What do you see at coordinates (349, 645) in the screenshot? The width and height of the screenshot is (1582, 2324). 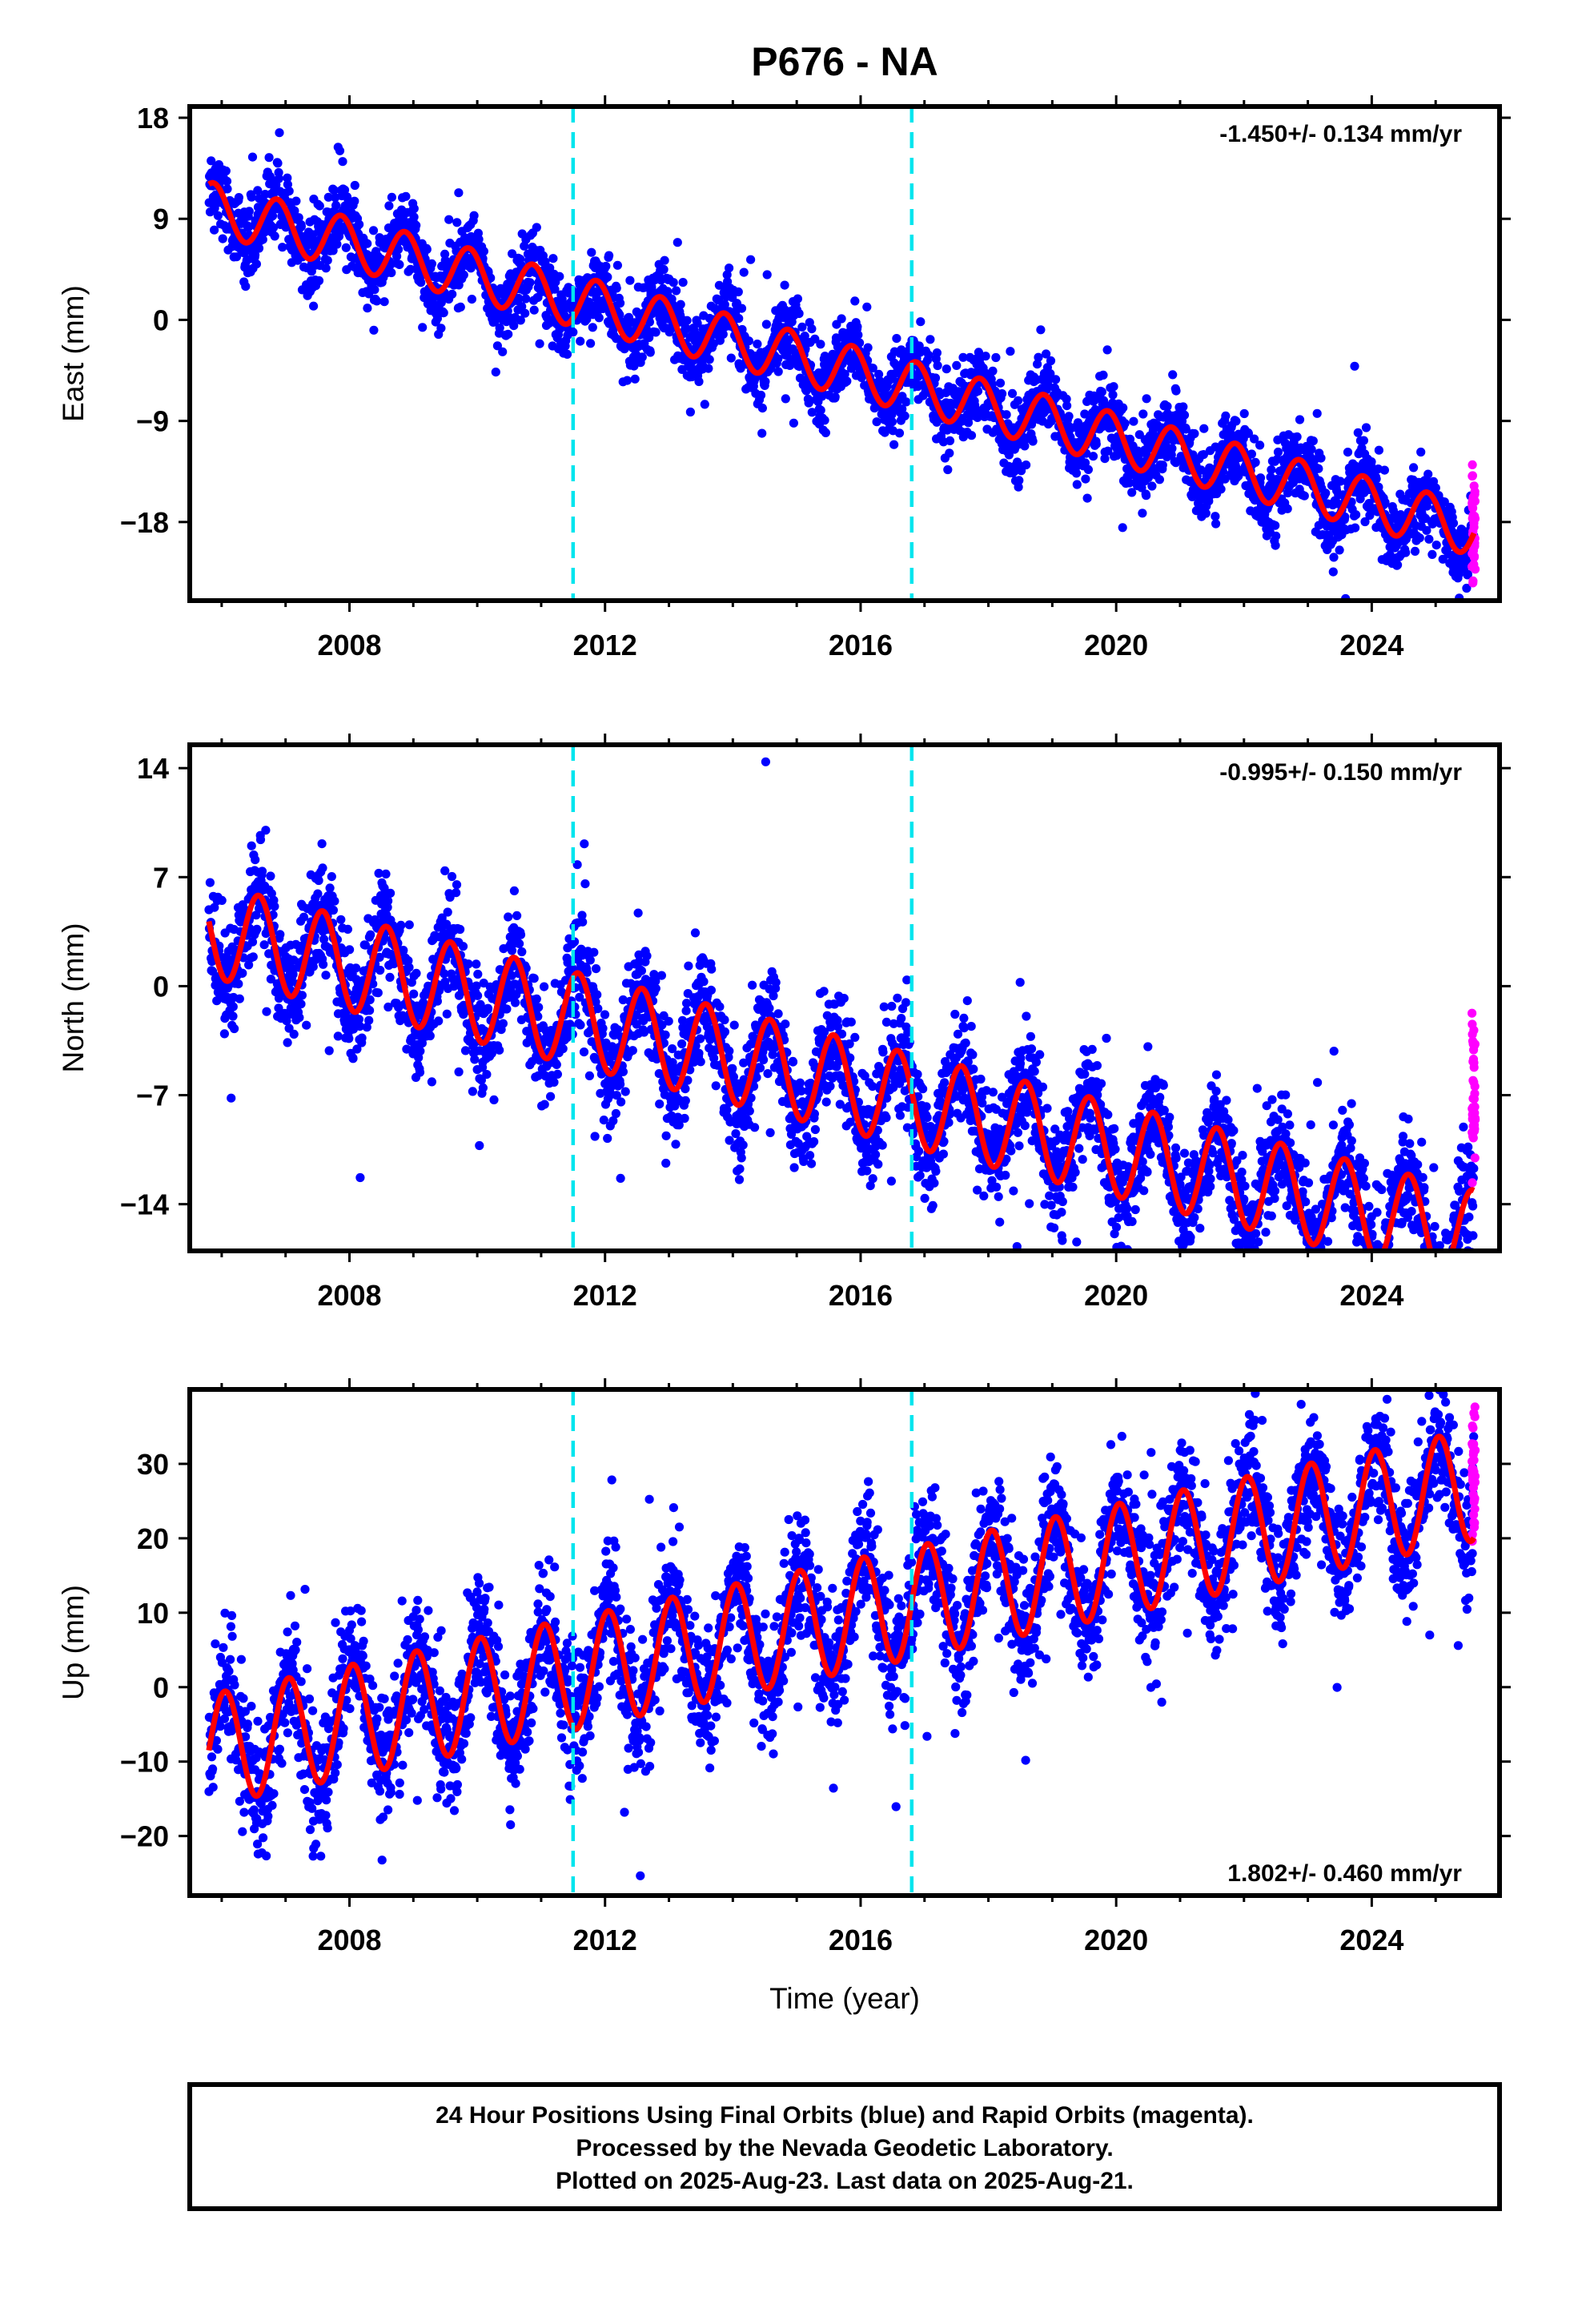 I see `x-tick-label: 2008` at bounding box center [349, 645].